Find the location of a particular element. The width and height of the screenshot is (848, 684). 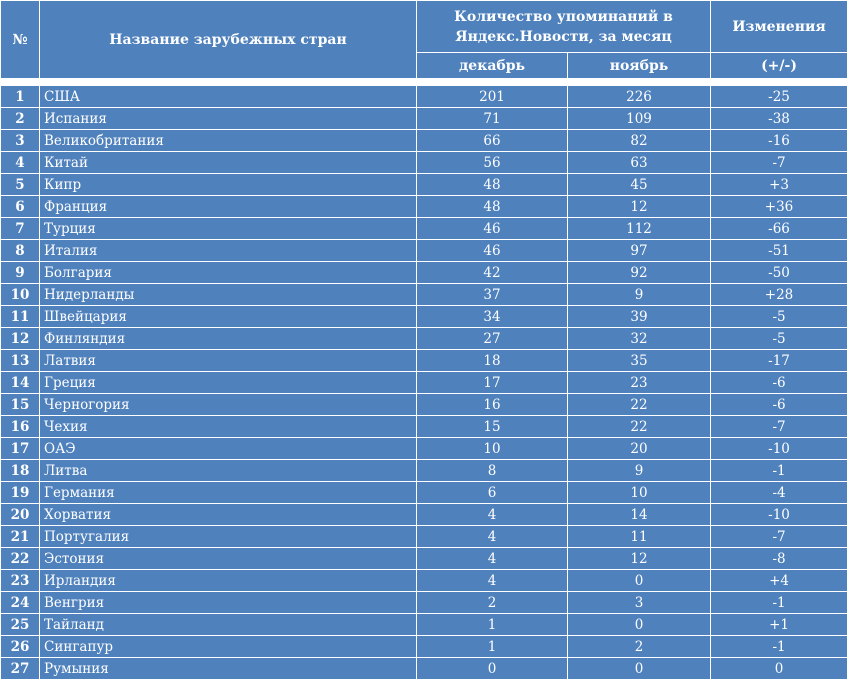

table-row: 19 Германия 6 10 -4 is located at coordinates (424, 492).